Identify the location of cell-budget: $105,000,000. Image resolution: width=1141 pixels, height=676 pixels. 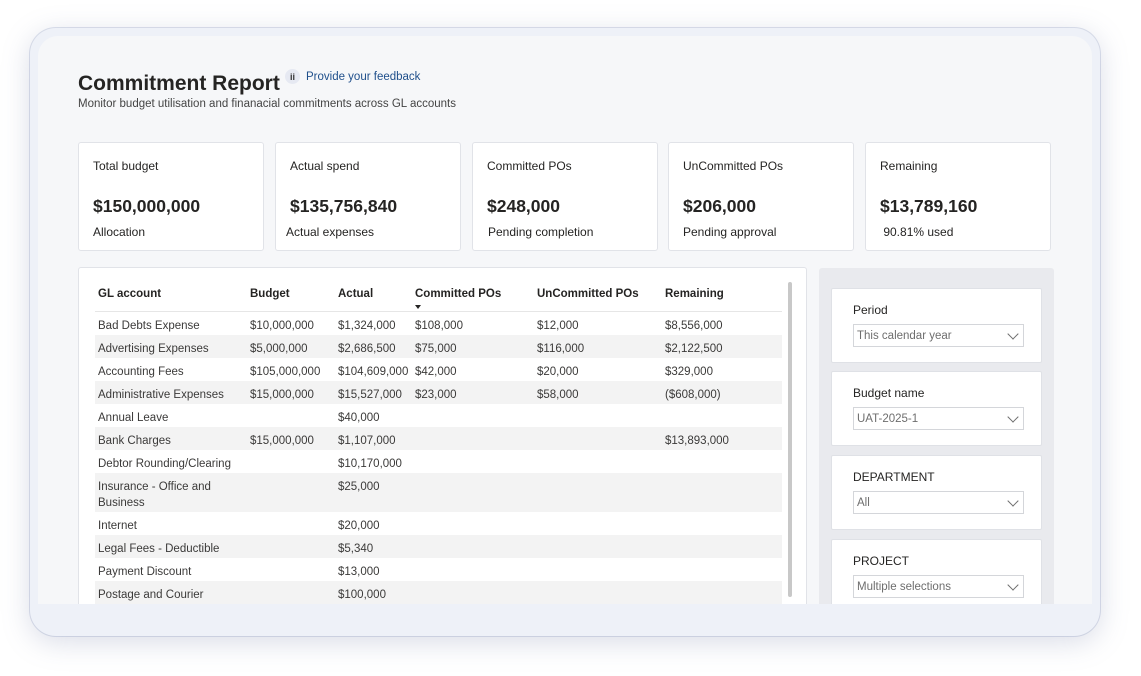
(285, 372).